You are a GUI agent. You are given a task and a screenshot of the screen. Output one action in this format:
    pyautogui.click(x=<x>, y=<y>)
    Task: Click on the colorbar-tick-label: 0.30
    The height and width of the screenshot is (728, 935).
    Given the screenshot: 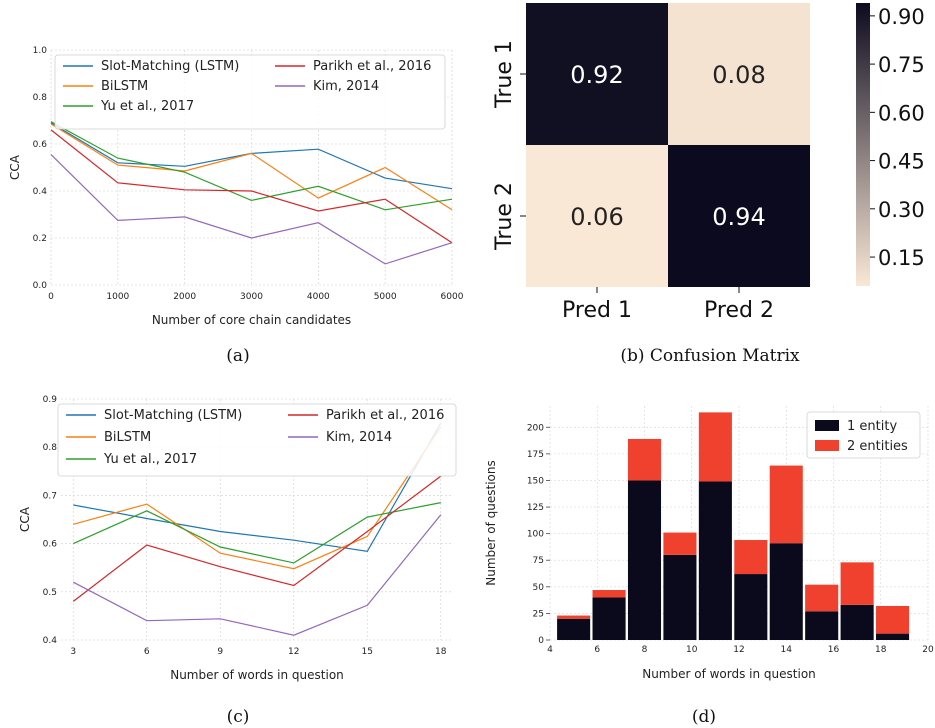 What is the action you would take?
    pyautogui.click(x=901, y=210)
    